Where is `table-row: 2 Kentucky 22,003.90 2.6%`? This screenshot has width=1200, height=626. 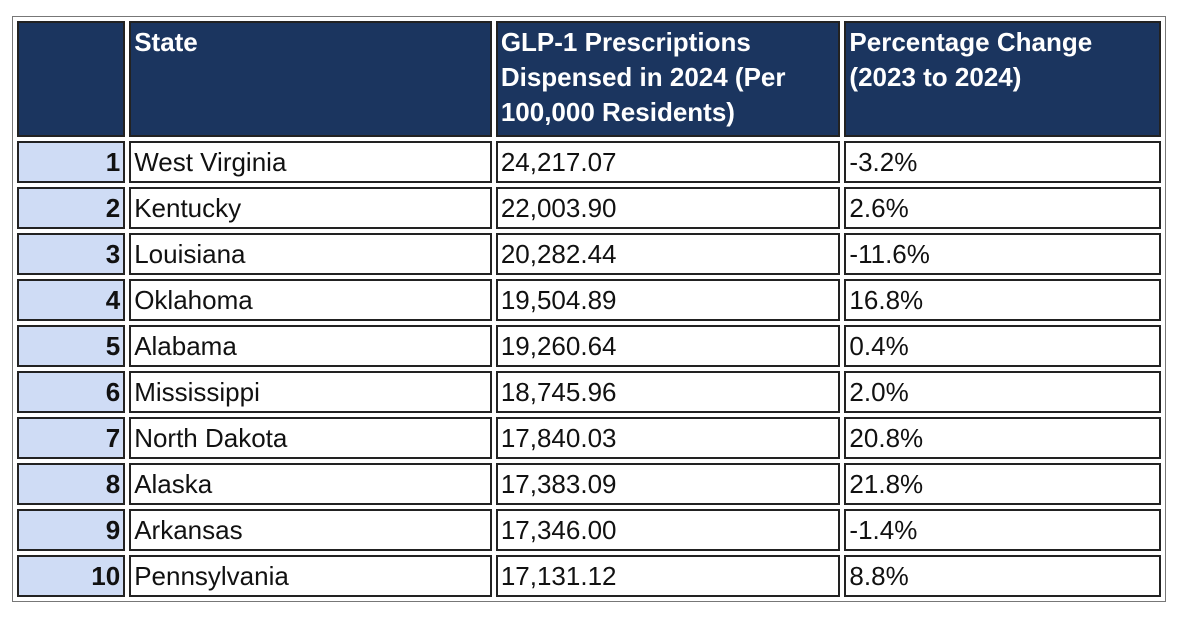 table-row: 2 Kentucky 22,003.90 2.6% is located at coordinates (589, 208).